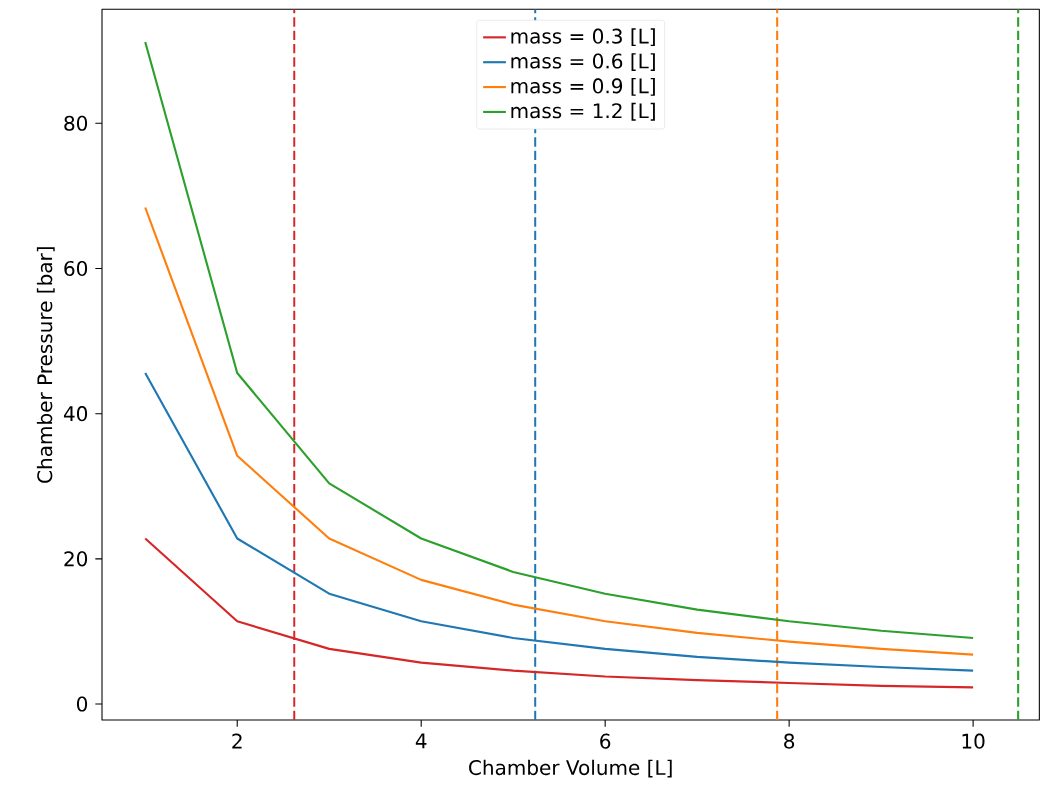 Image resolution: width=1046 pixels, height=801 pixels. Describe the element at coordinates (570, 768) in the screenshot. I see `x-axis-title: Chamber Volume [L]` at that location.